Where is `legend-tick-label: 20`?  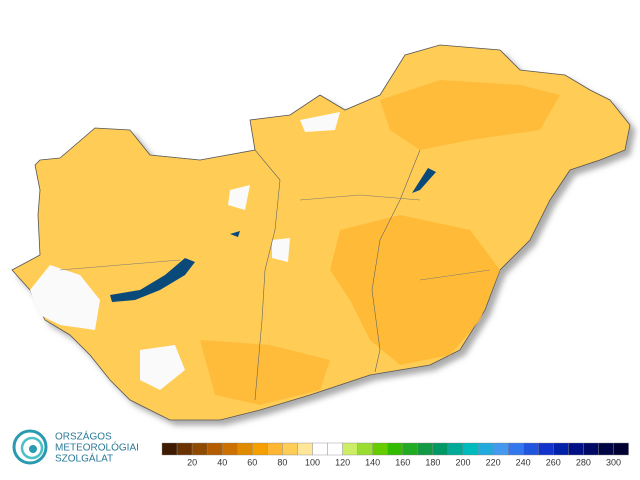 legend-tick-label: 20 is located at coordinates (192, 462).